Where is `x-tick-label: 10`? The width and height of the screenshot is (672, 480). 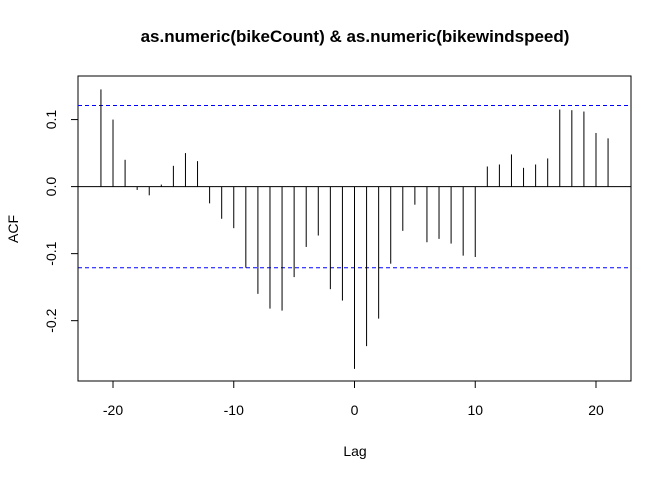
x-tick-label: 10 is located at coordinates (475, 410).